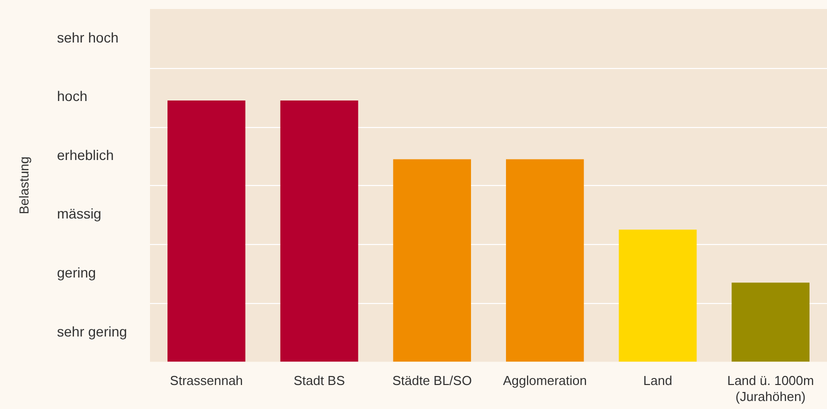 The width and height of the screenshot is (827, 409). Describe the element at coordinates (320, 380) in the screenshot. I see `x-tick-label: Stadt BS` at that location.